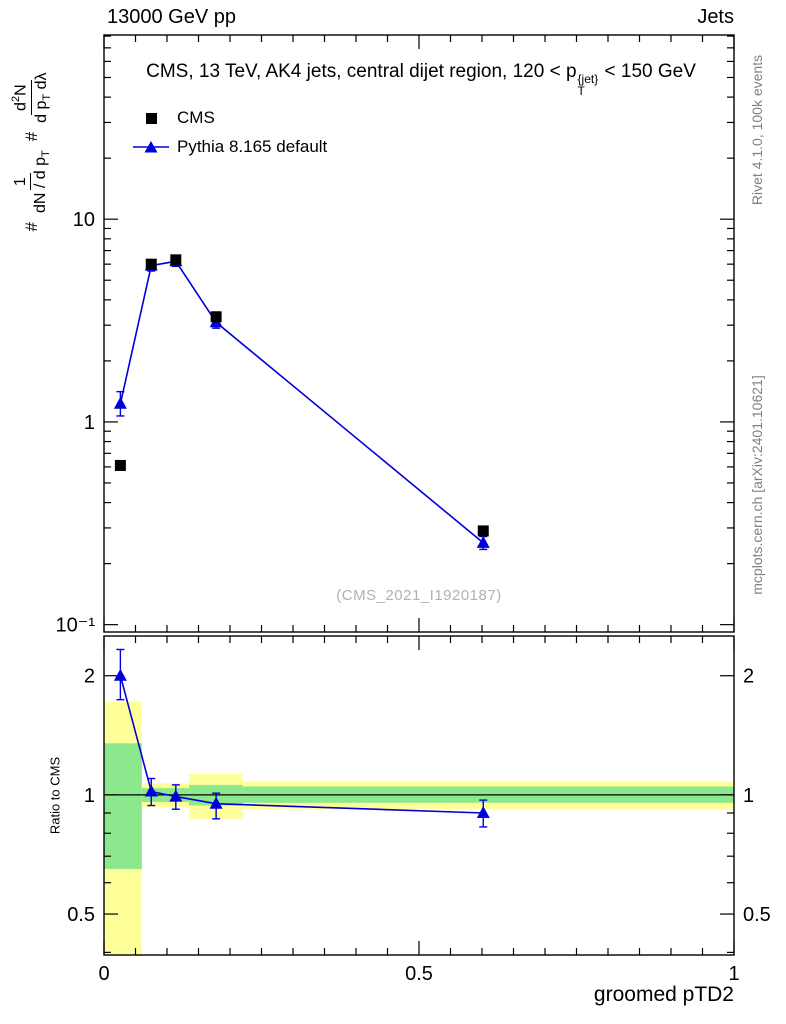 This screenshot has height=1024, width=786. Describe the element at coordinates (55, 795) in the screenshot. I see `ratio-y-axis-label: Ratio to CMS` at that location.